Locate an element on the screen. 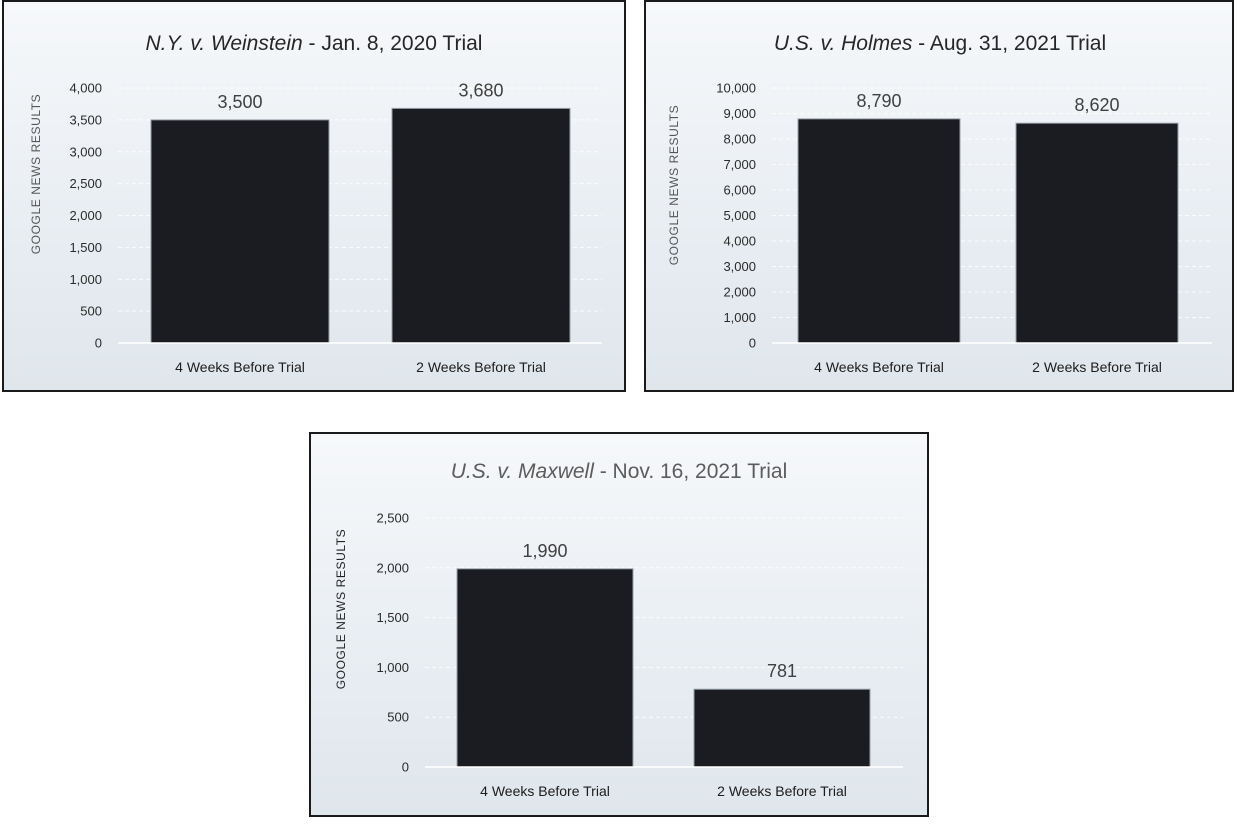  chart-title: N.Y. v. Weinstein - Jan. 8, 2020 Trial is located at coordinates (314, 43).